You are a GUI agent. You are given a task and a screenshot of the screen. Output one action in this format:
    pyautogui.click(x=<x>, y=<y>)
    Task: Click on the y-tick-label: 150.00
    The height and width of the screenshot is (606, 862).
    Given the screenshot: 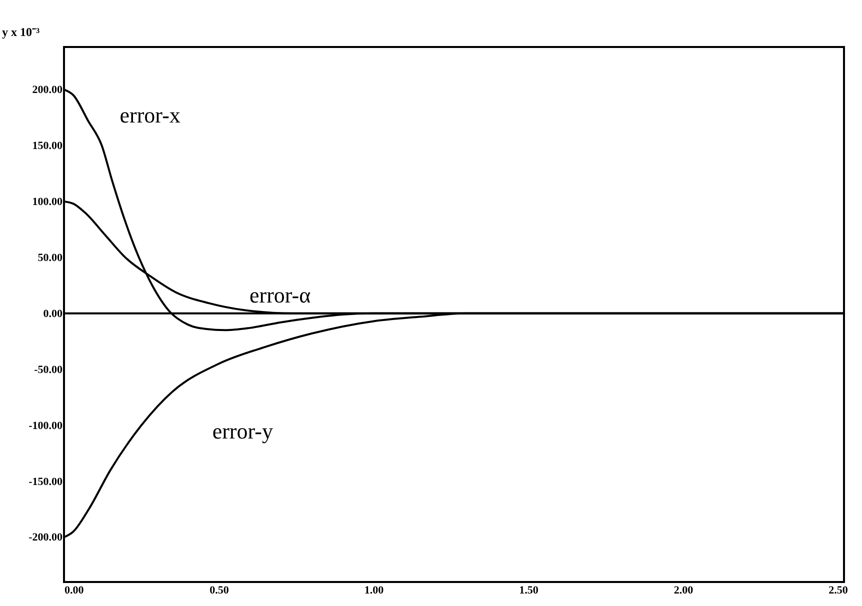 What is the action you would take?
    pyautogui.click(x=47, y=146)
    